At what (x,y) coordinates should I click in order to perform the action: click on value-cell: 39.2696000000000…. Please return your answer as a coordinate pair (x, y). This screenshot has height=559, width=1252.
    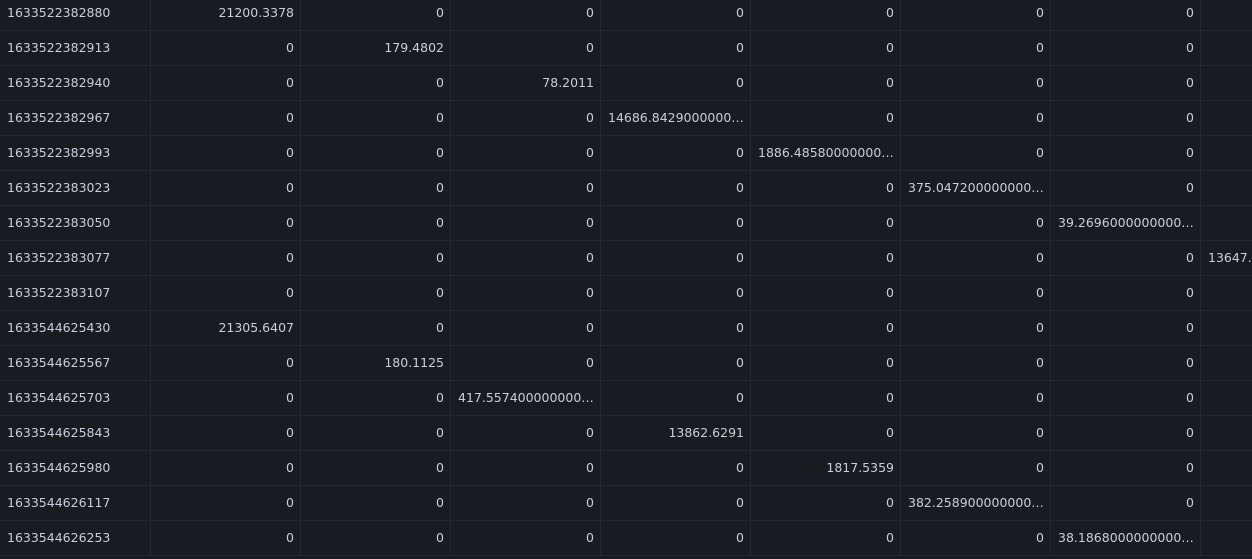
    Looking at the image, I should click on (1126, 223).